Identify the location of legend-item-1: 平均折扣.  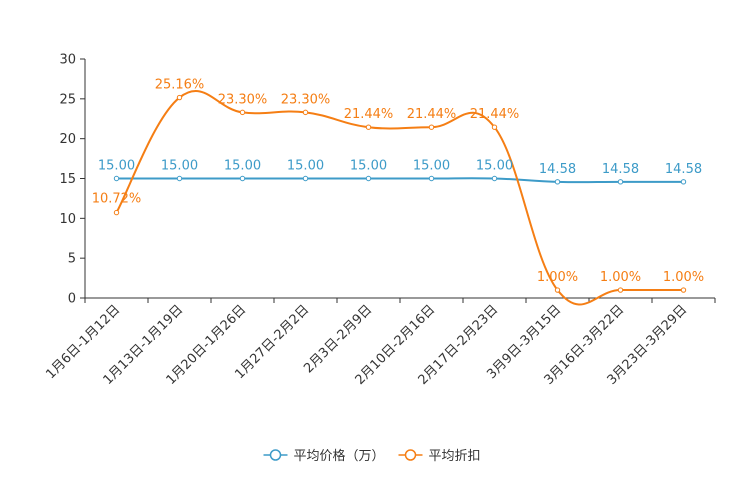
(439, 456).